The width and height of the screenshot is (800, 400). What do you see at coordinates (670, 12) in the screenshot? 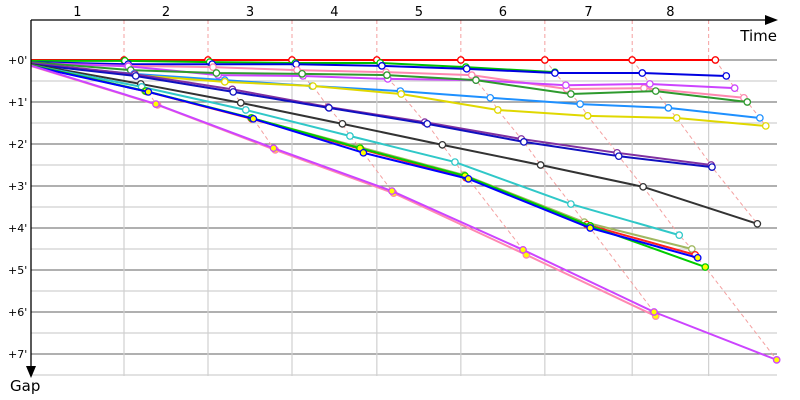
I see `x-tick-label: 8` at bounding box center [670, 12].